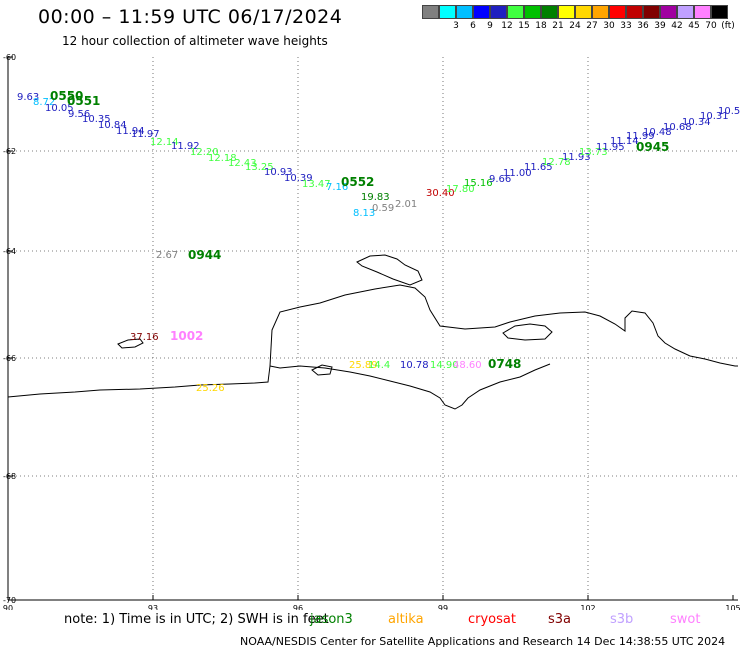 This screenshot has width=740, height=650. Describe the element at coordinates (456, 26) in the screenshot. I see `legend-label: 3` at that location.